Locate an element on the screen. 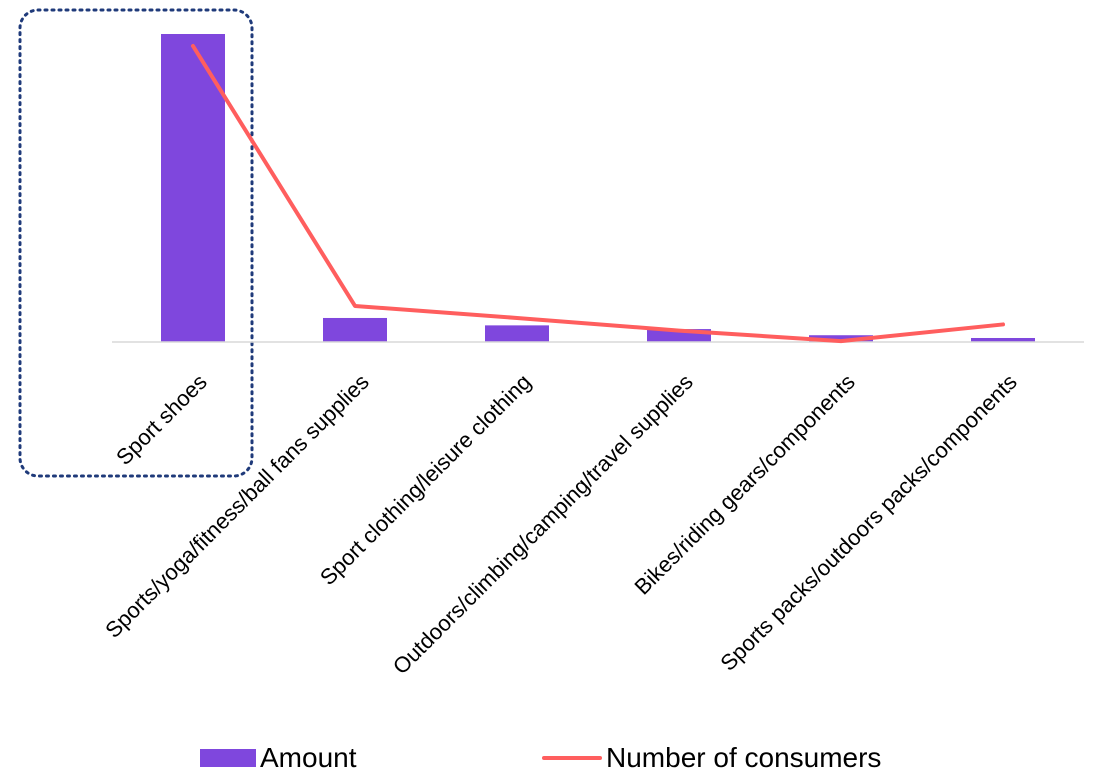 This screenshot has width=1094, height=778. legend-item-amount: Amount is located at coordinates (278, 758).